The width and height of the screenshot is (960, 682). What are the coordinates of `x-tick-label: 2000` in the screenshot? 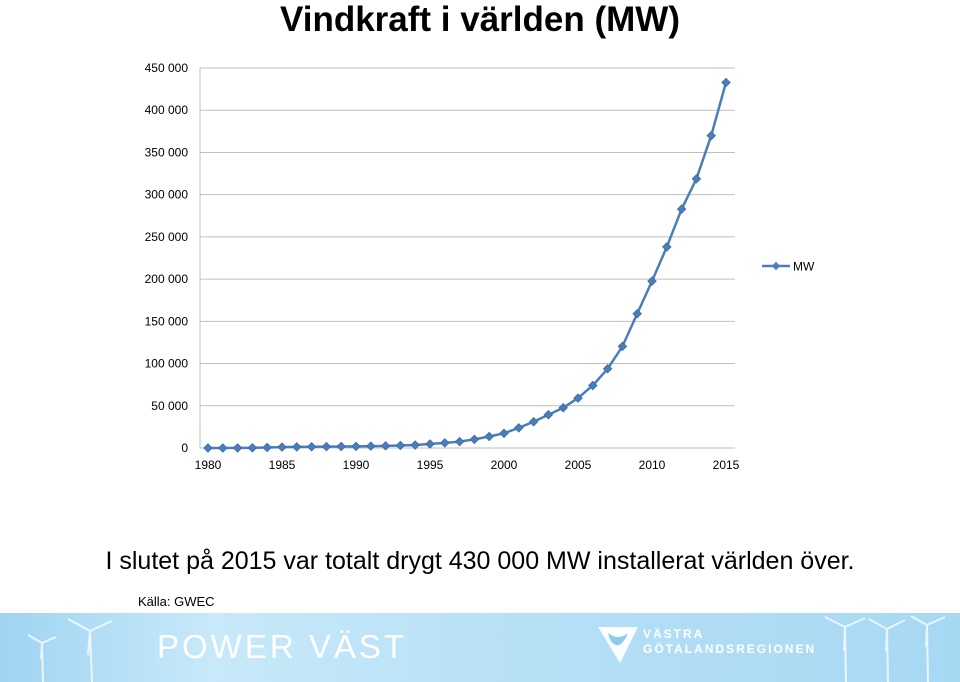 It's located at (504, 465).